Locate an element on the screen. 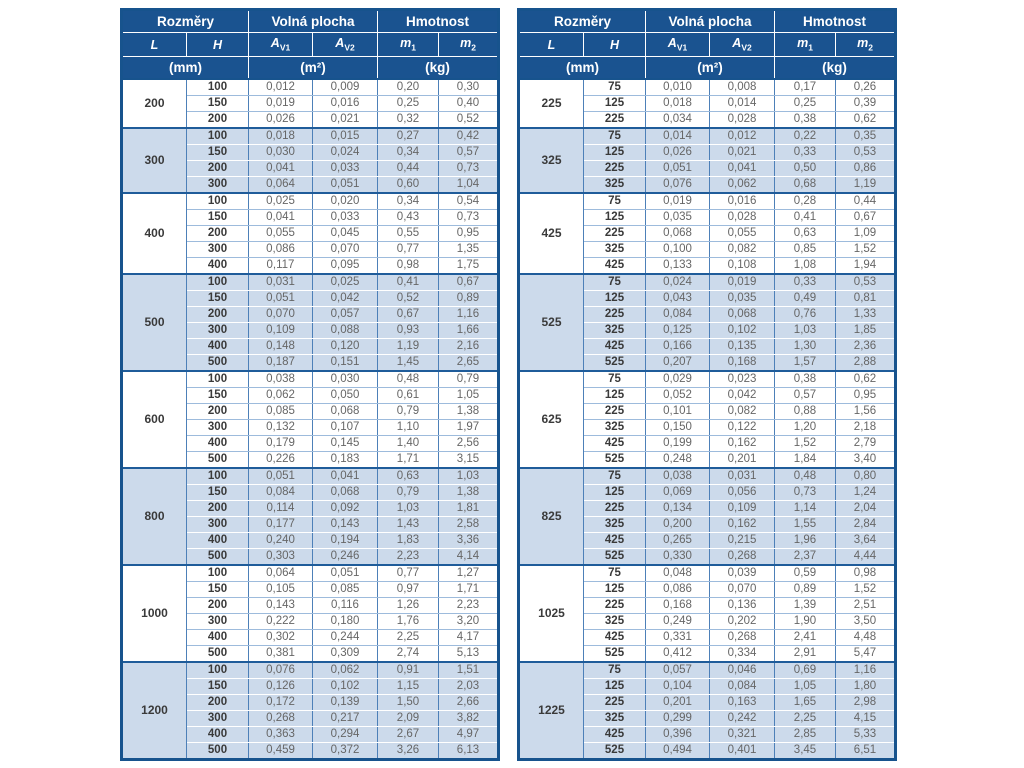 This screenshot has height=768, width=1024. header-col-av2: AV2 is located at coordinates (345, 44).